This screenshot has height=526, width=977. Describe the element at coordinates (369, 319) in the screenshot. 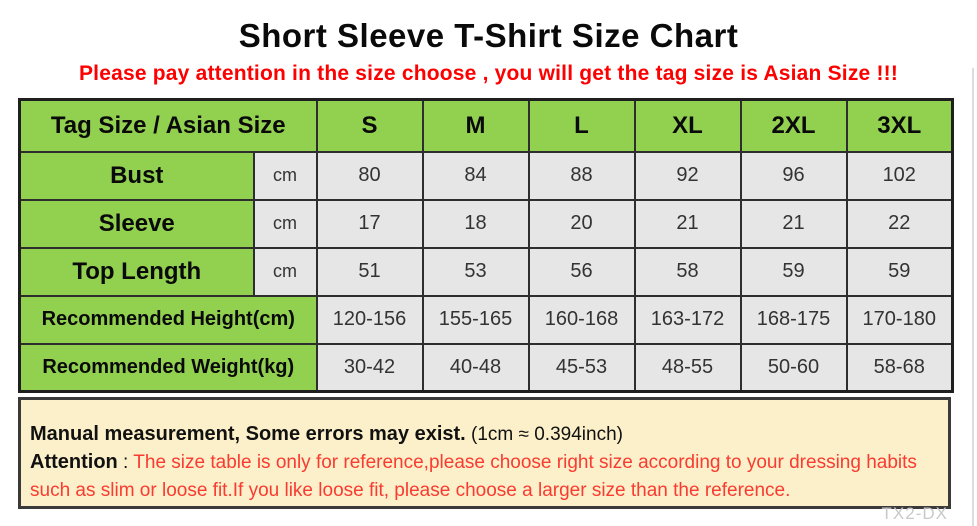

I see `value-cell: 120-156` at that location.